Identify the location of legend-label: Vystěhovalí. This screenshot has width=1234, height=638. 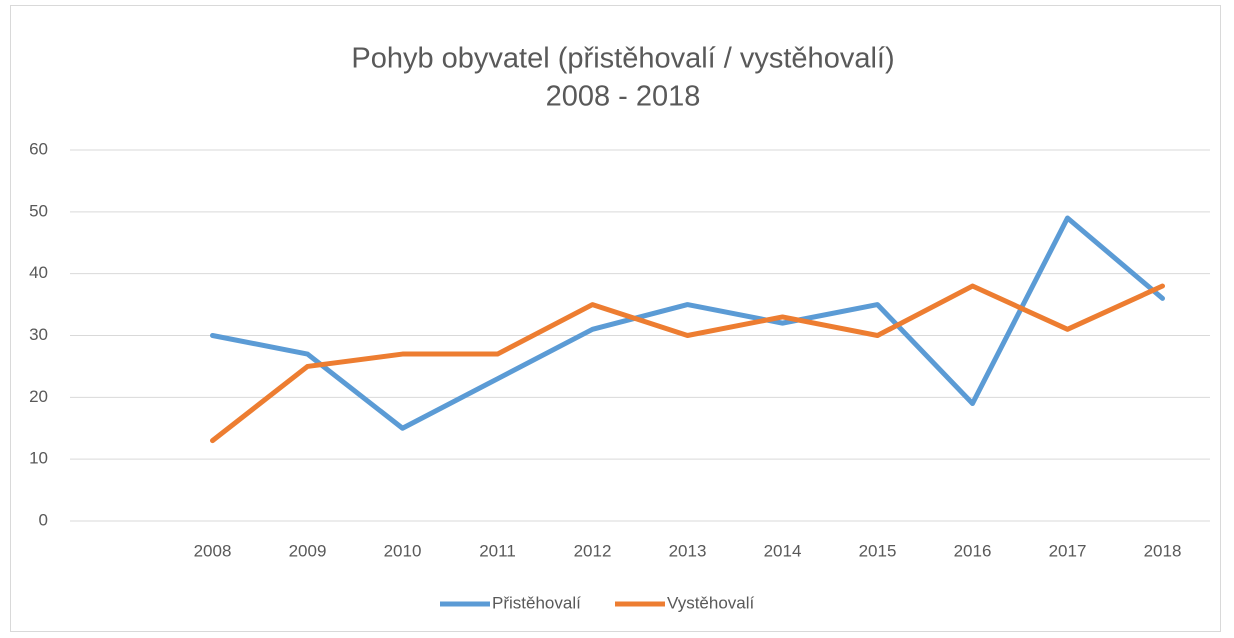
(711, 602).